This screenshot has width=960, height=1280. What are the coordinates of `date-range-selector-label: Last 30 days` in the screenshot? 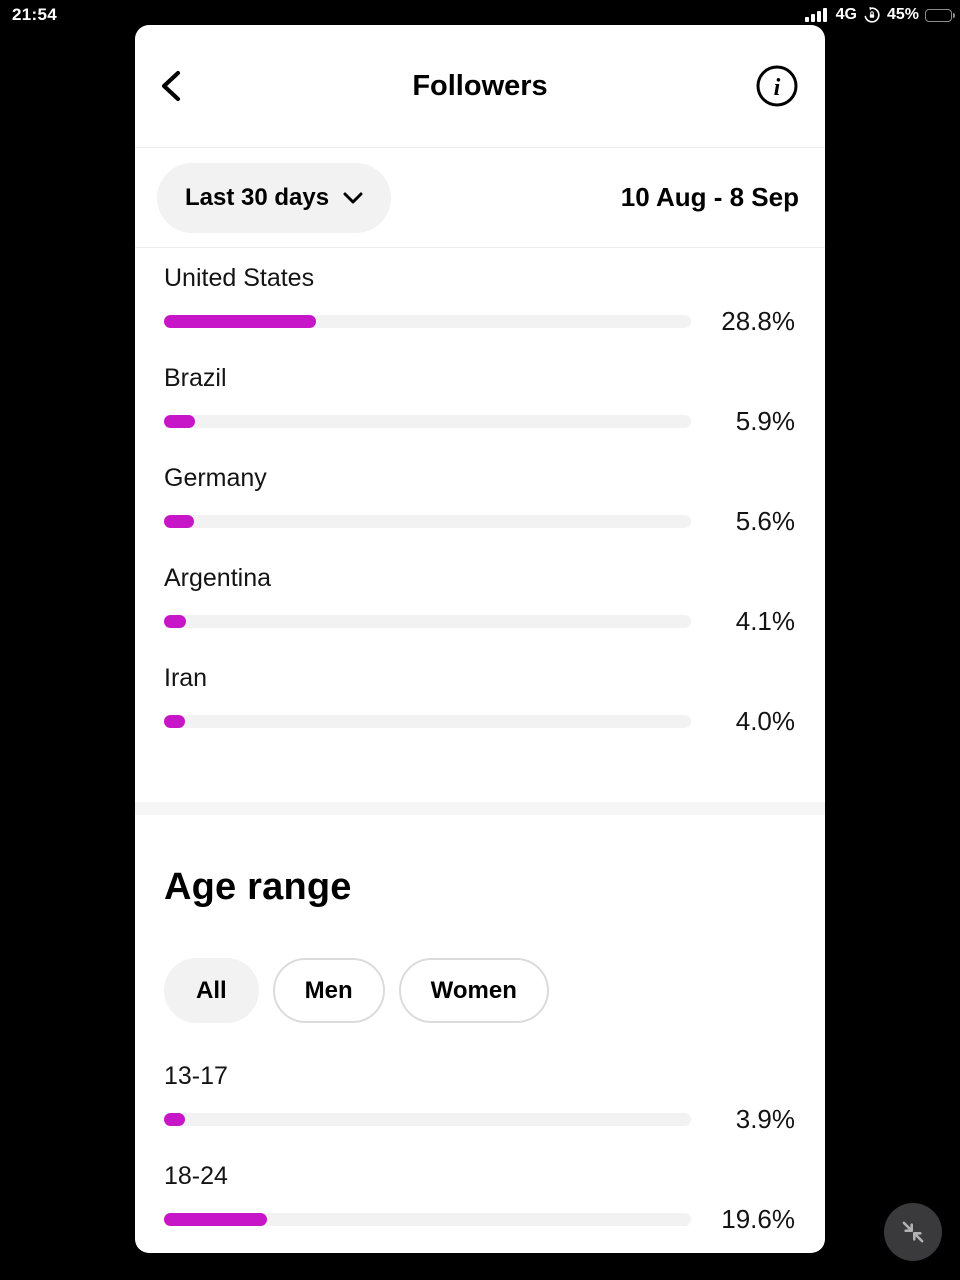 It's located at (257, 197).